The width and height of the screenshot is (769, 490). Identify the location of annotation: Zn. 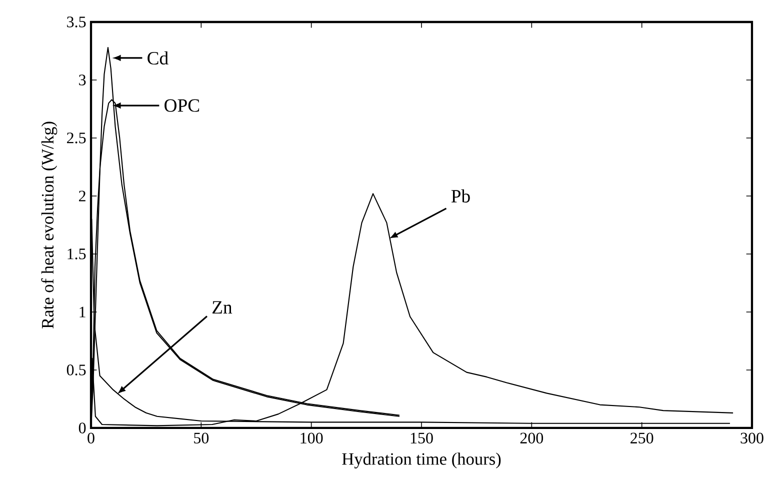
(222, 307).